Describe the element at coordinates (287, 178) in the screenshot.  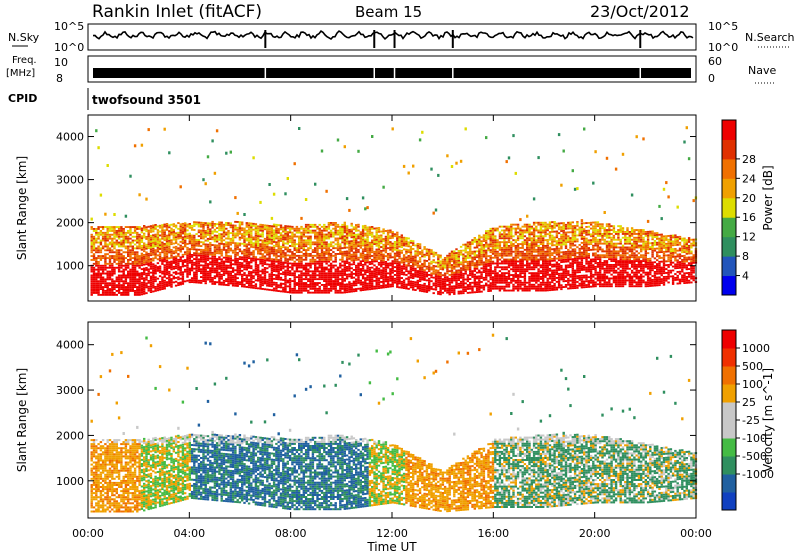
I see `scatter-cell` at that location.